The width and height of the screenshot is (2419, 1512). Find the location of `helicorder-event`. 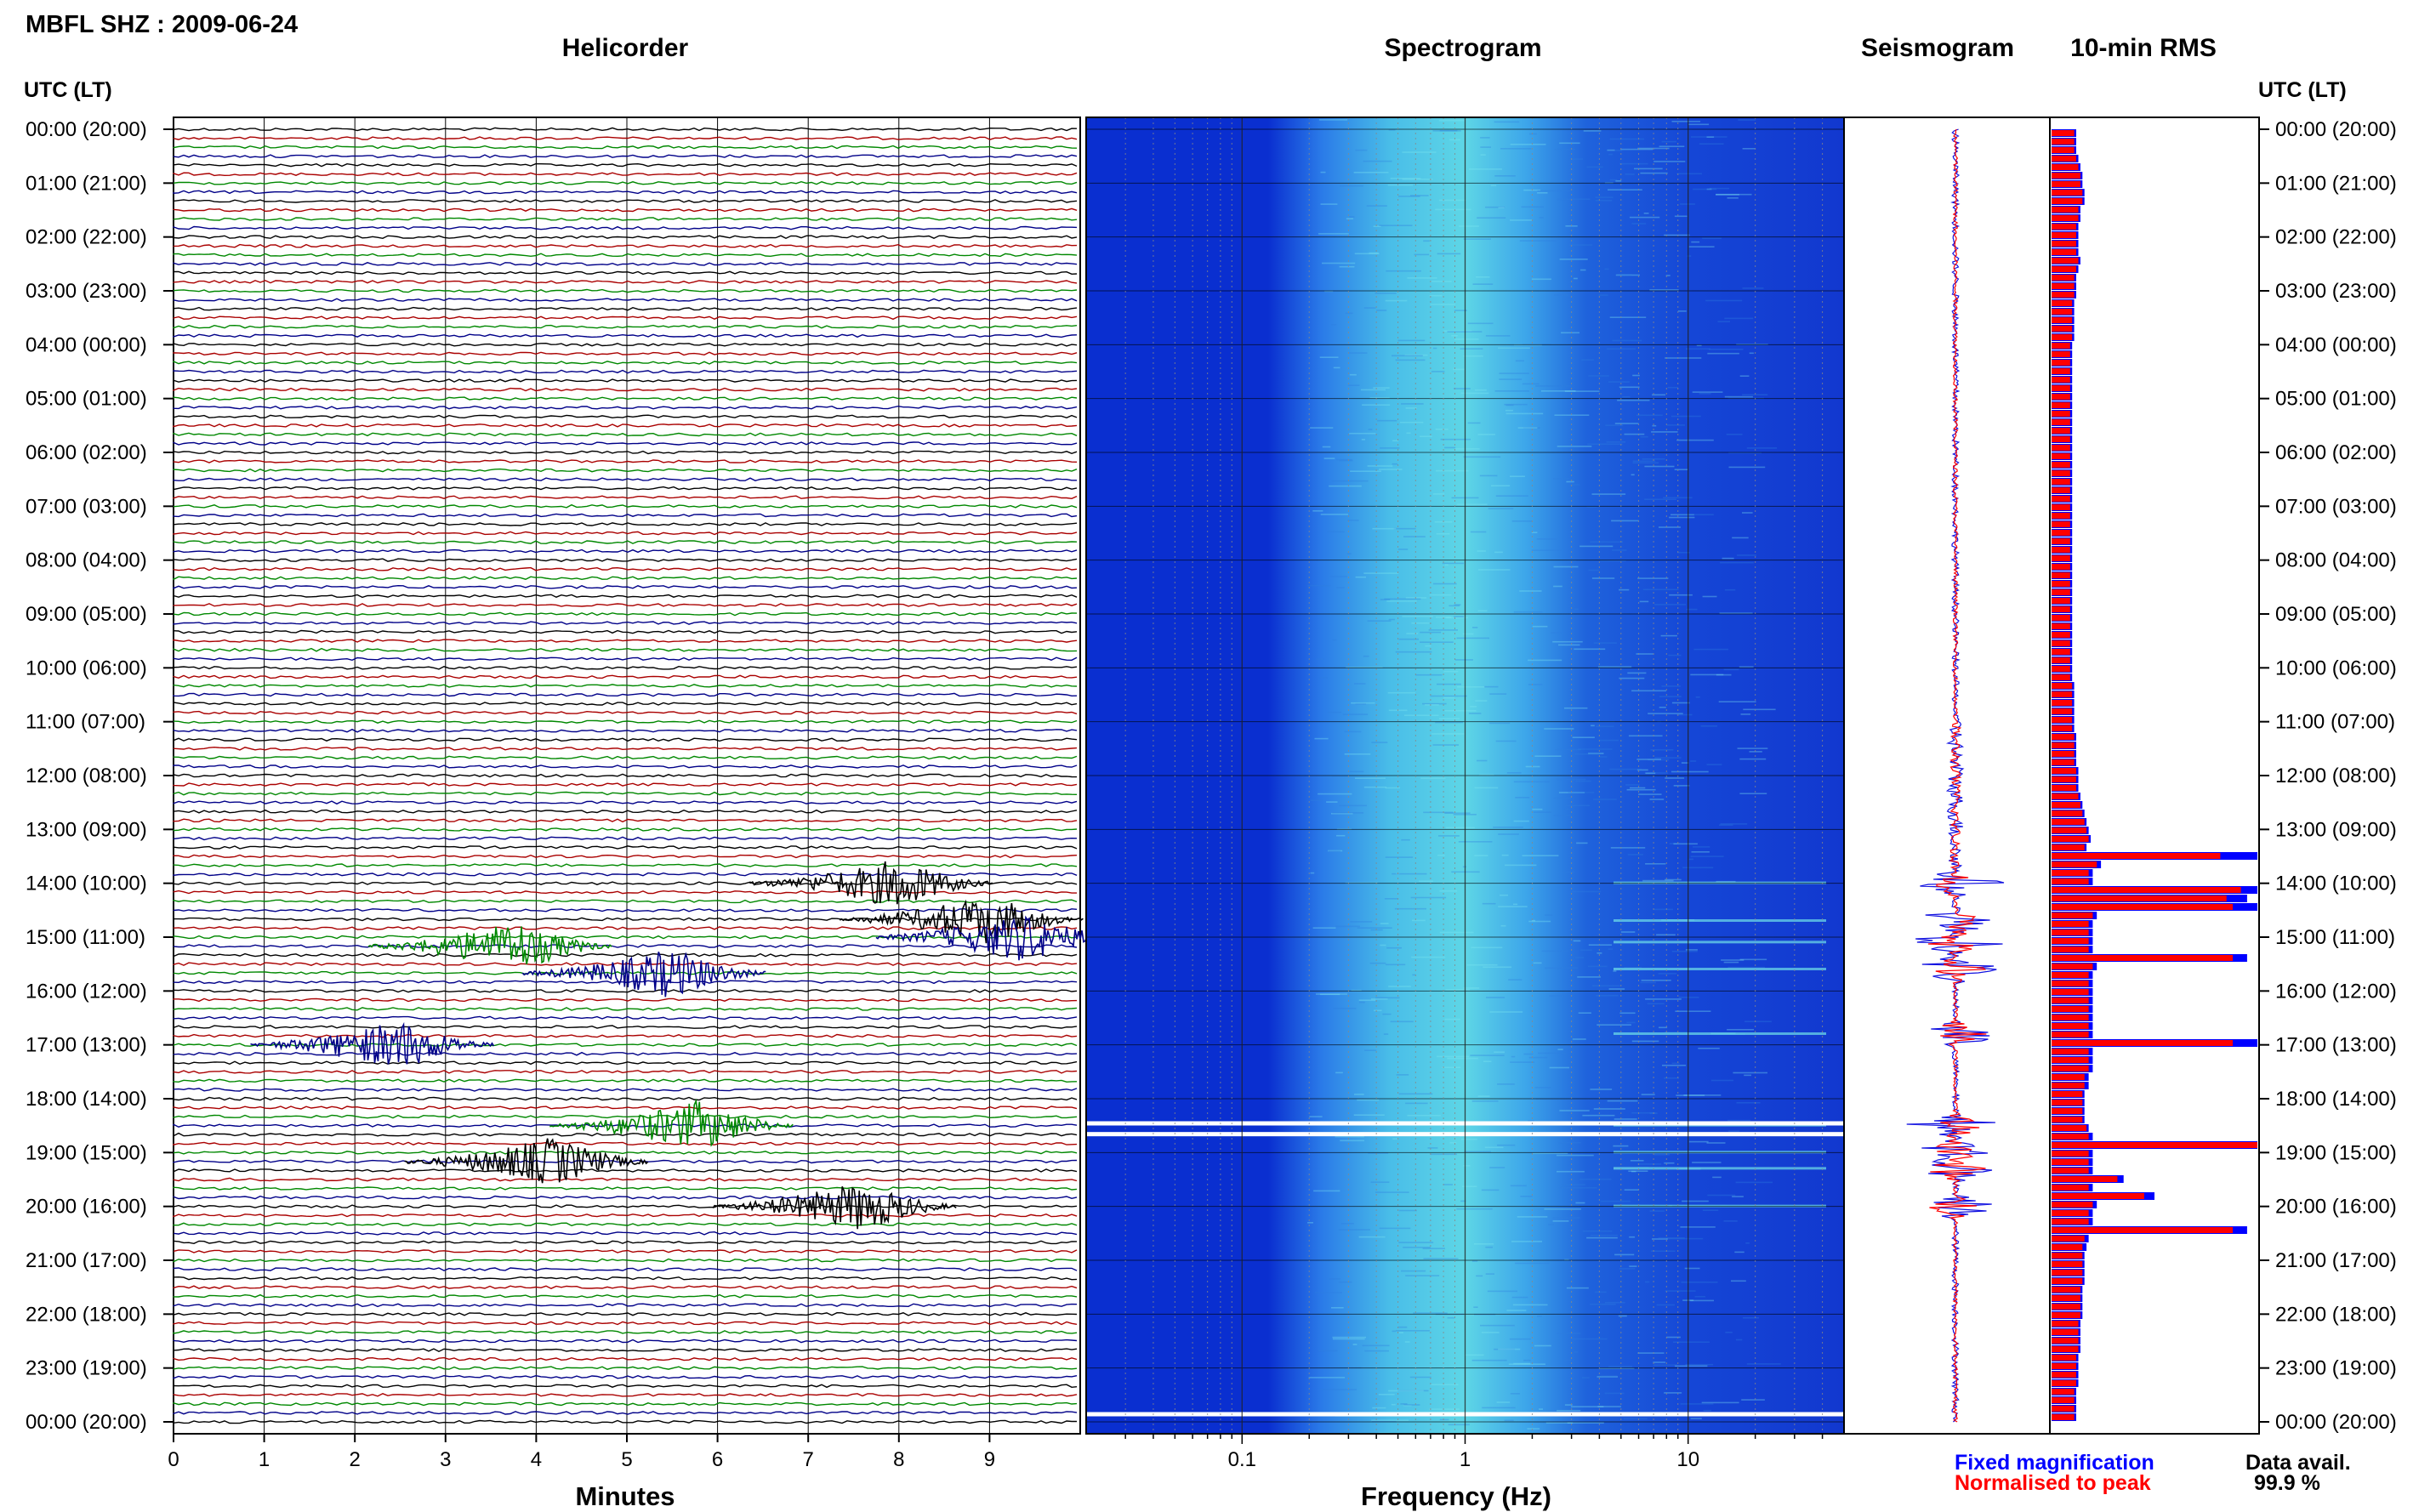

helicorder-event is located at coordinates (643, 975).